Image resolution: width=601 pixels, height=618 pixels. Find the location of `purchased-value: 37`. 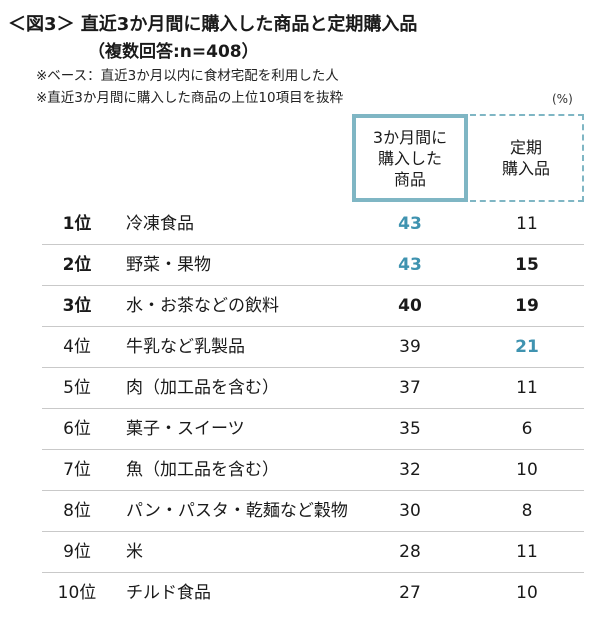

purchased-value: 37 is located at coordinates (410, 388).